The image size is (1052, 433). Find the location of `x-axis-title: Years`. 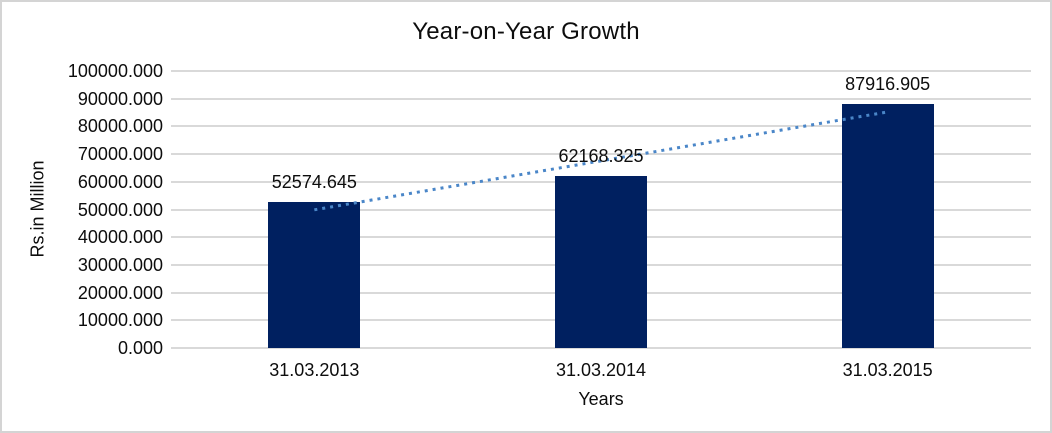

x-axis-title: Years is located at coordinates (601, 399).